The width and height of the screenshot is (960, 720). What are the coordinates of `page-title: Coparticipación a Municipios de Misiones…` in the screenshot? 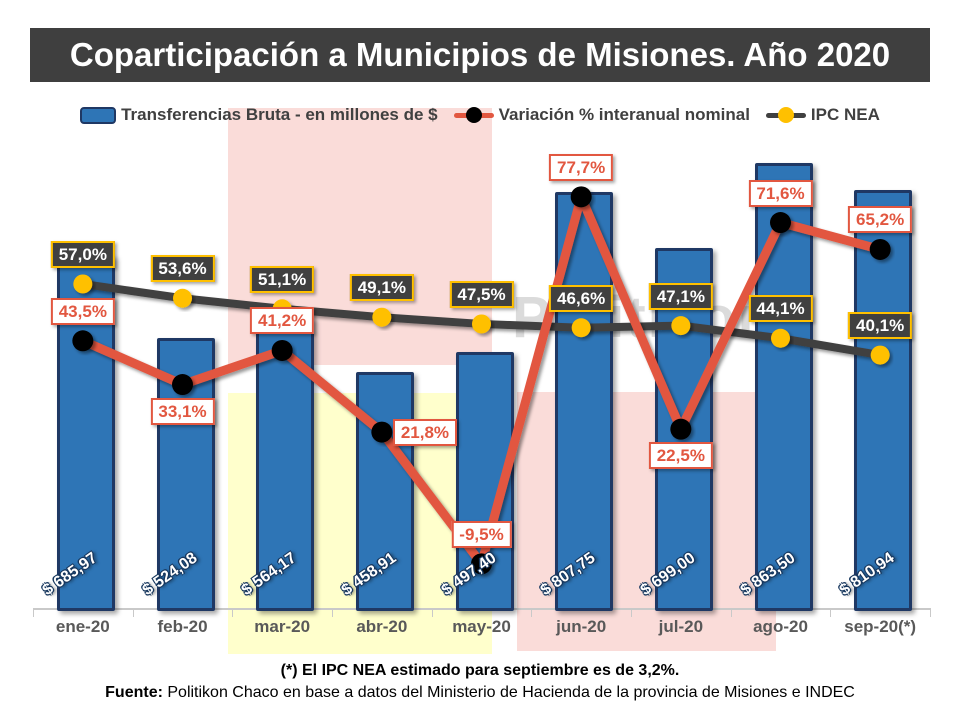 It's located at (480, 54).